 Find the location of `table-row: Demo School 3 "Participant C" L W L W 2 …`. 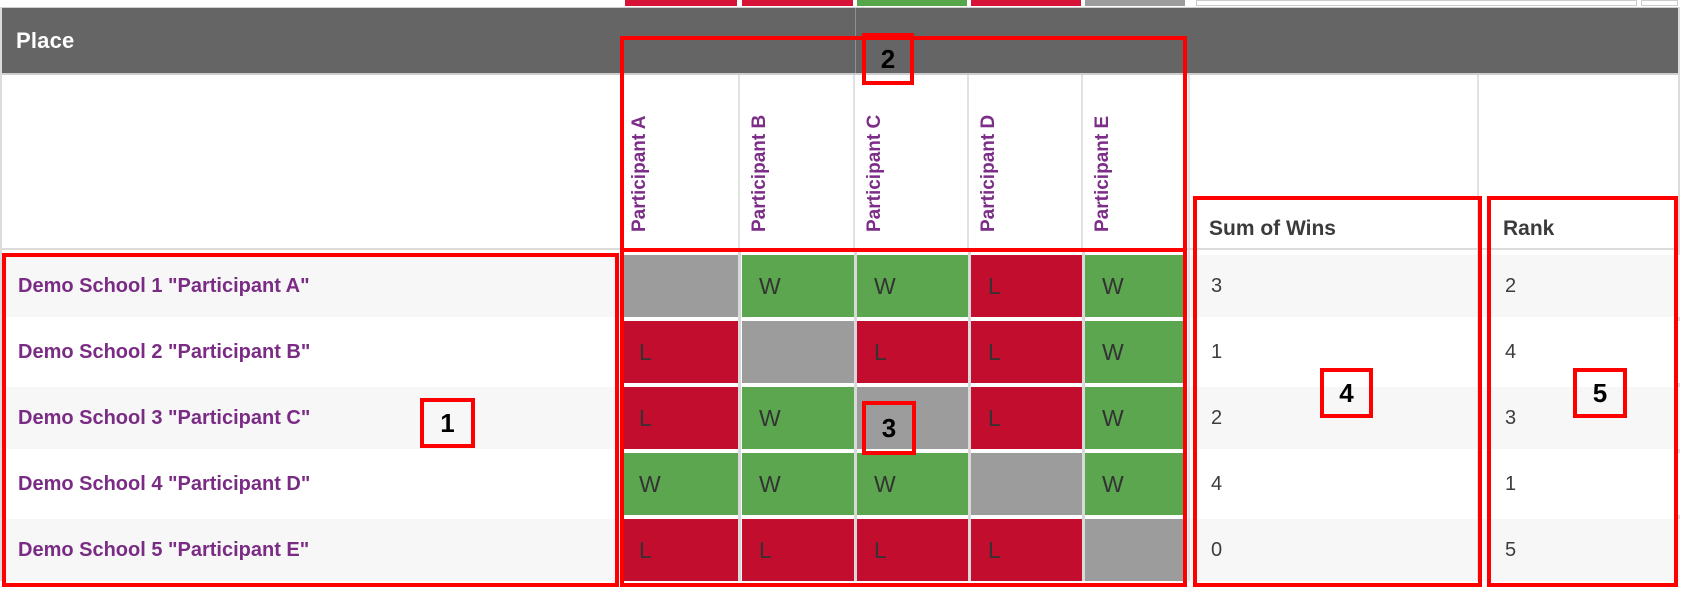

table-row: Demo School 3 "Participant C" L W L W 2 … is located at coordinates (841, 418).